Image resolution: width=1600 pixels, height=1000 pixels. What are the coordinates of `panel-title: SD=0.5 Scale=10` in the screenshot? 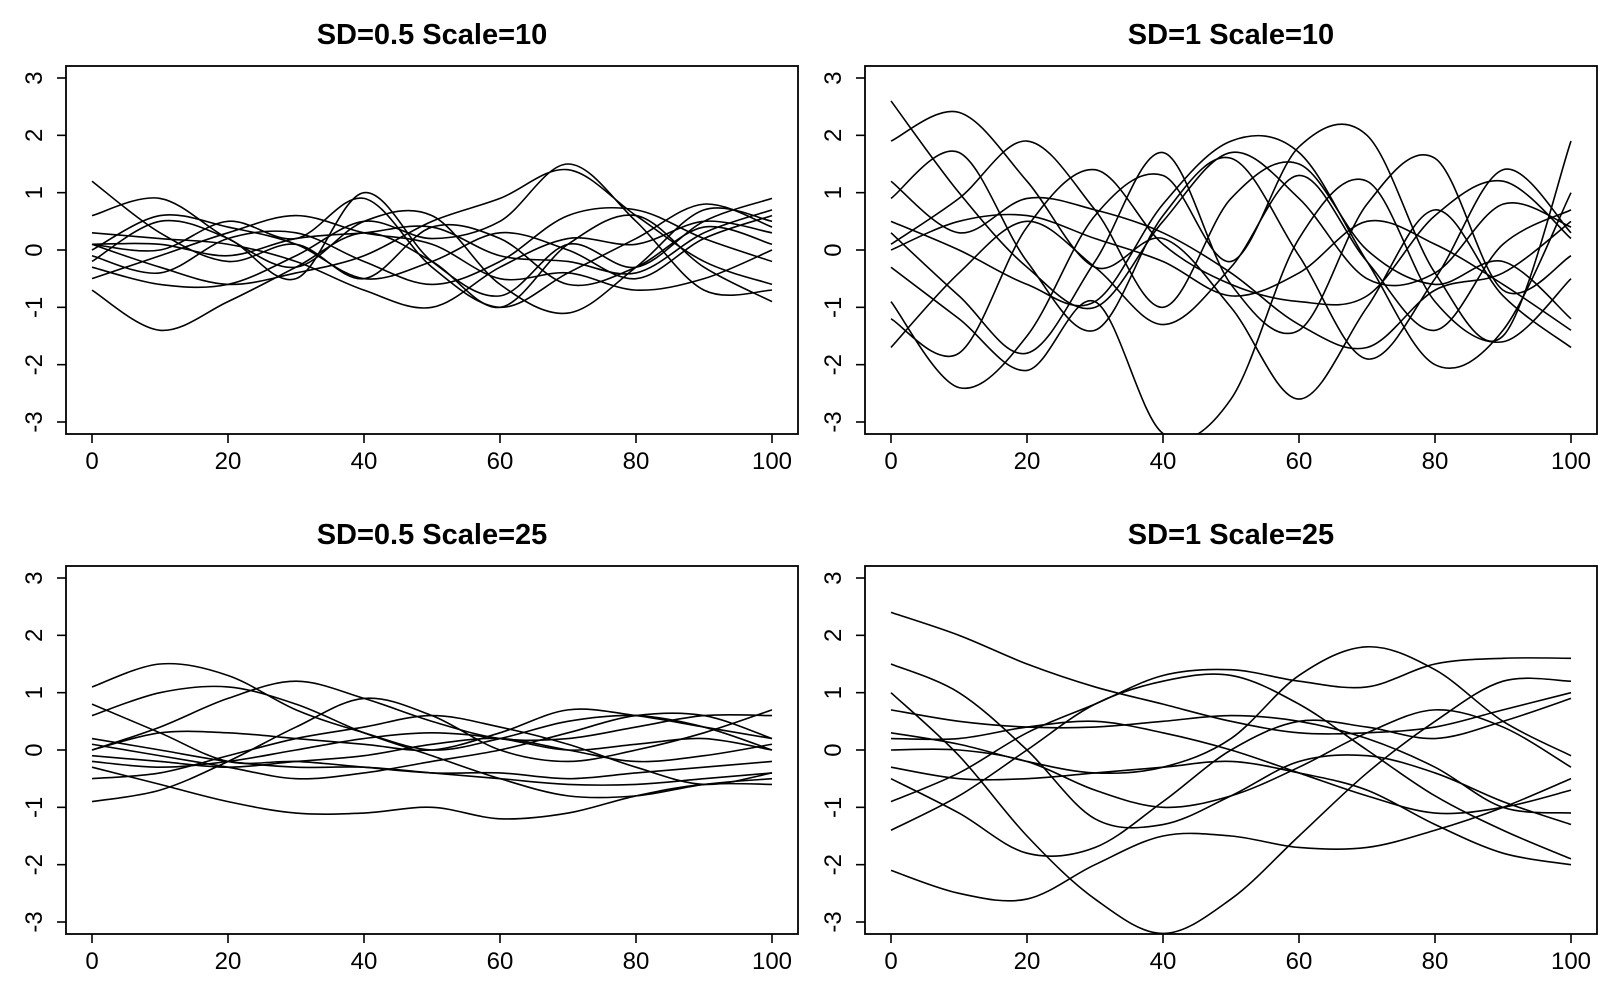 It's located at (432, 35).